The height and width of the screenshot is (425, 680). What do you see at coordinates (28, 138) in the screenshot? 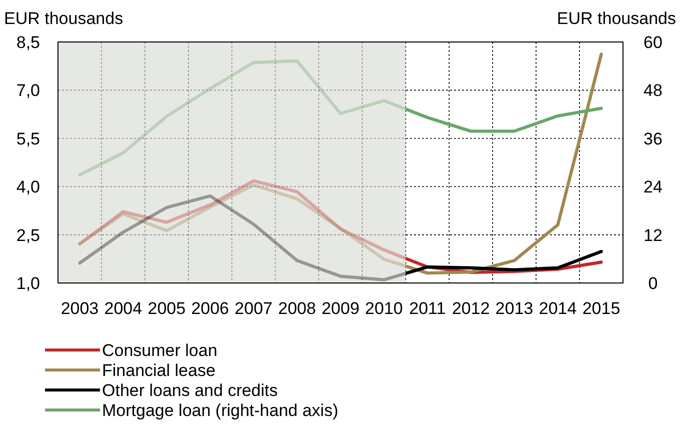
I see `y-tick-label: 5,5` at bounding box center [28, 138].